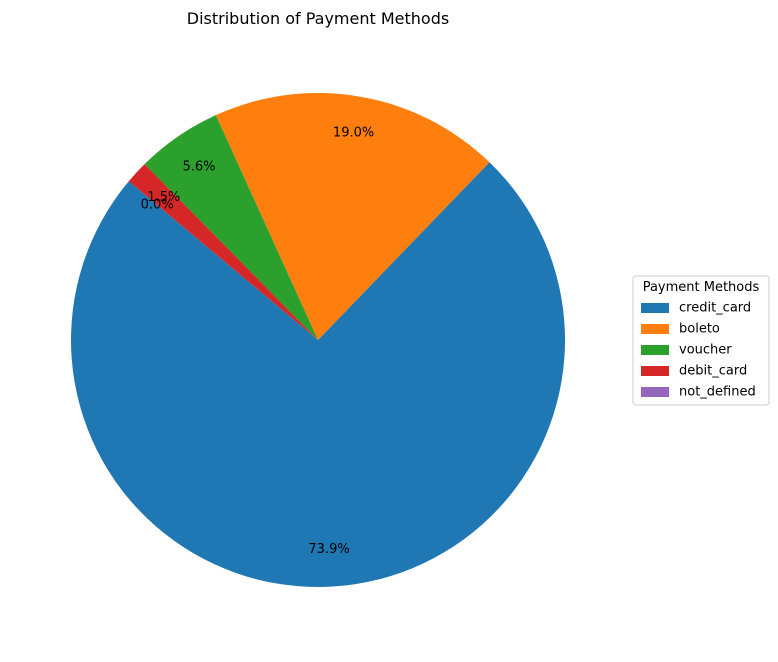 Image resolution: width=778 pixels, height=662 pixels. What do you see at coordinates (717, 392) in the screenshot?
I see `legend-label-not-defined: not_defined` at bounding box center [717, 392].